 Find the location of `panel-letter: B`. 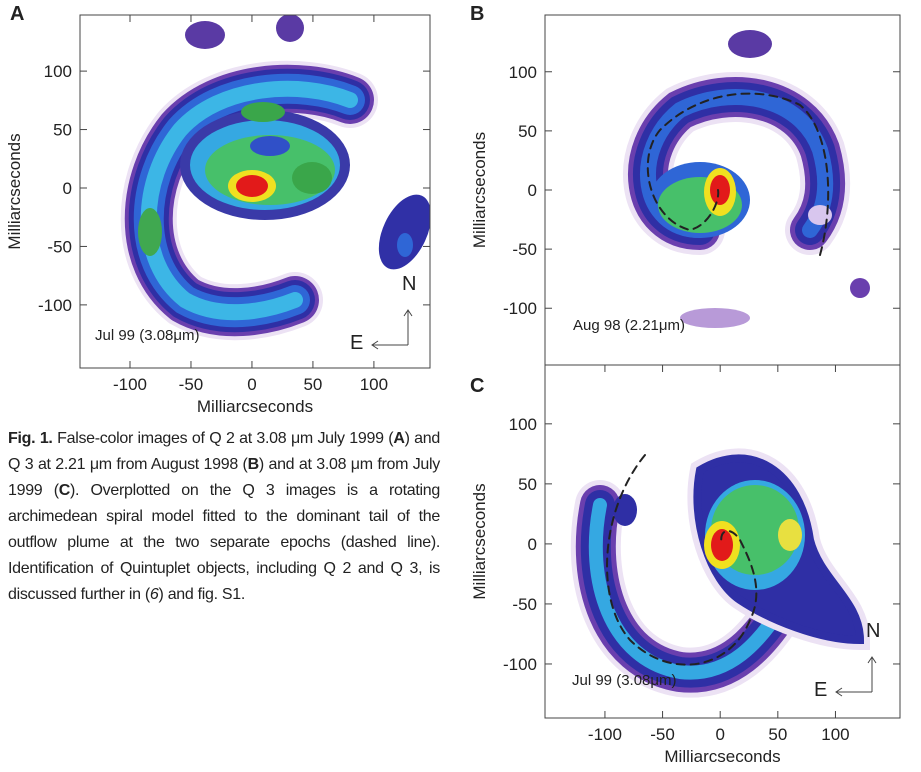

panel-letter: B is located at coordinates (477, 14).